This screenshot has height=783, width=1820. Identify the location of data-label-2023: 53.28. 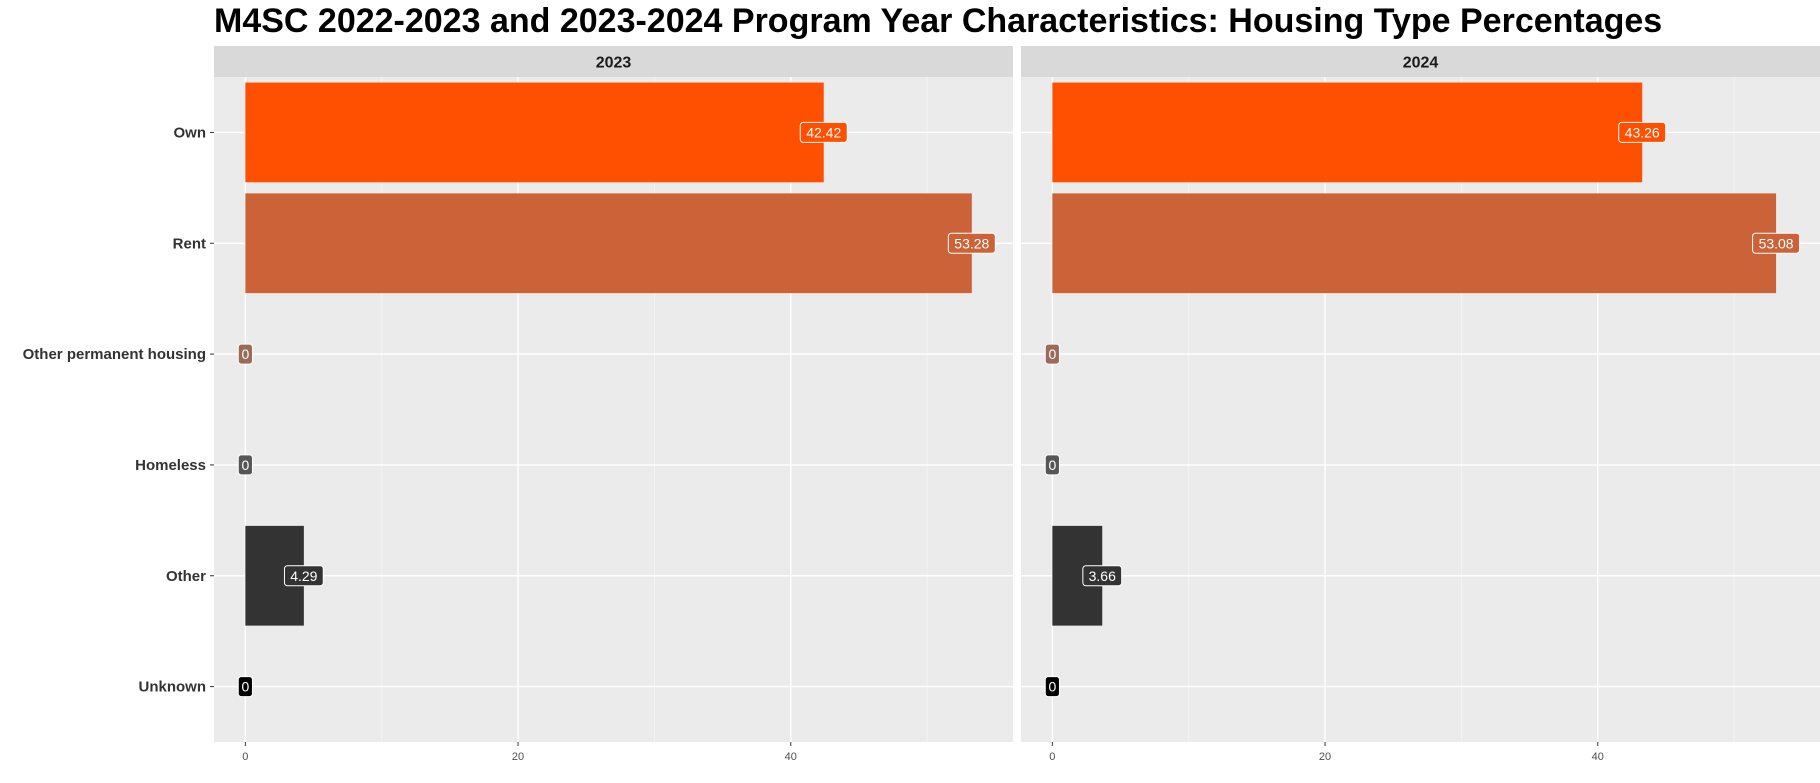
(971, 243).